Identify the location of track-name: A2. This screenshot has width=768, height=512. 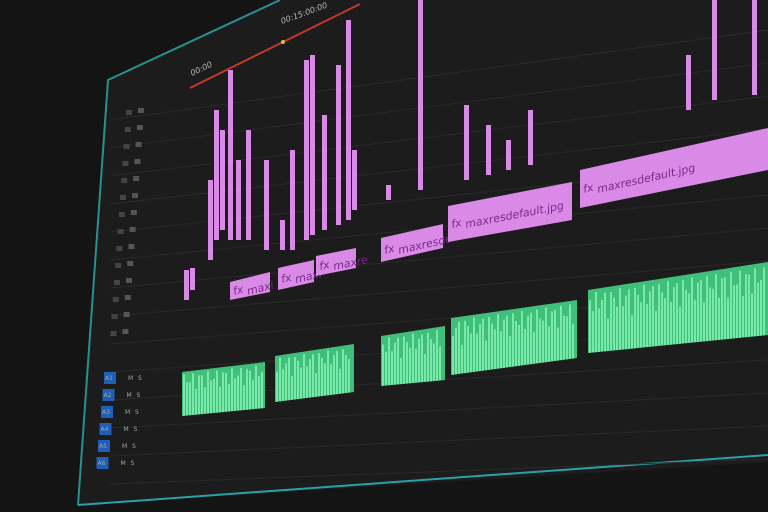
(108, 395).